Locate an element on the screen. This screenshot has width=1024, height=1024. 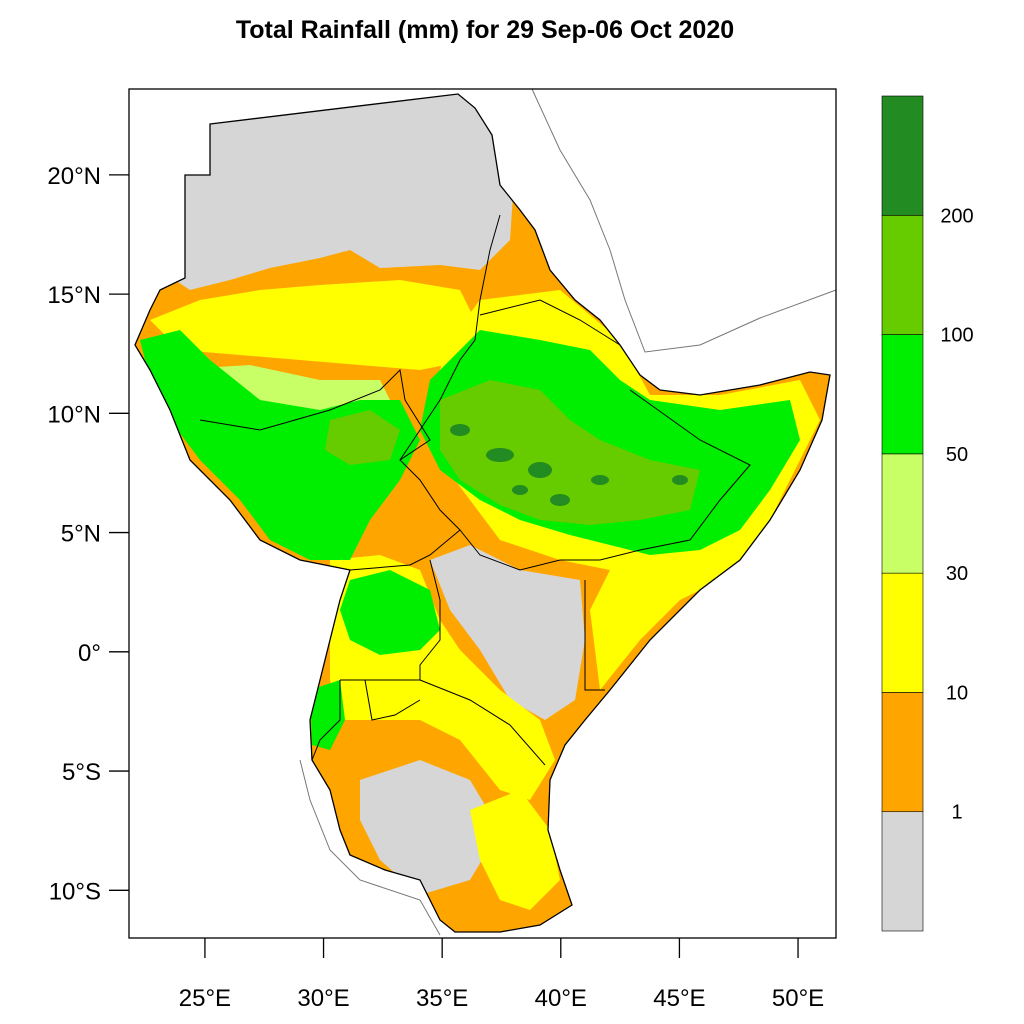
y-tick-label: 15°N is located at coordinates (74, 295).